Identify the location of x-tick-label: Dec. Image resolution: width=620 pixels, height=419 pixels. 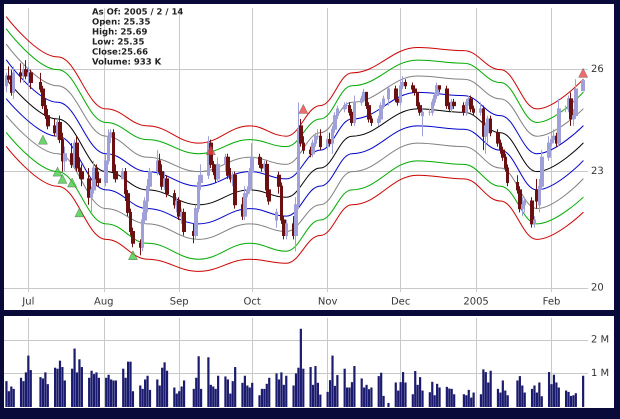
(400, 302).